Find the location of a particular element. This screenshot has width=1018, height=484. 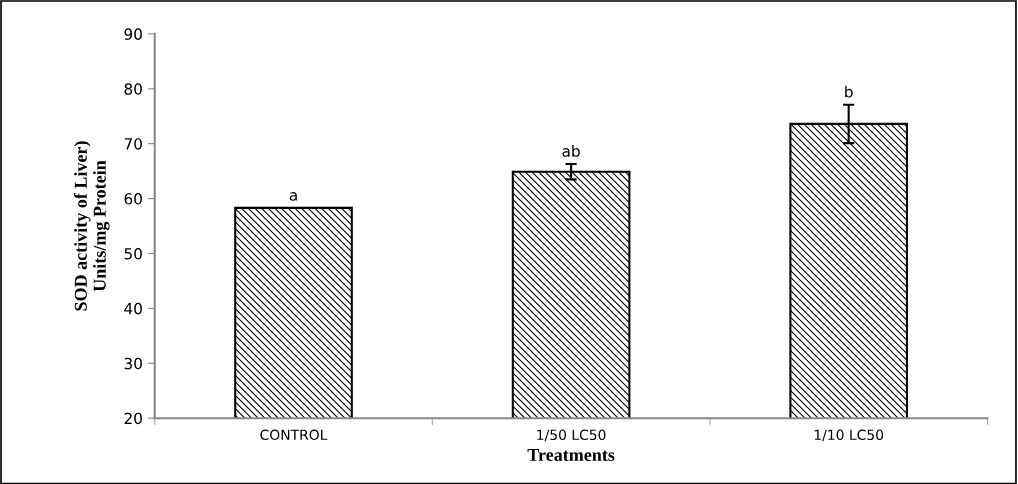

y-tick-label: 90 is located at coordinates (133, 34).